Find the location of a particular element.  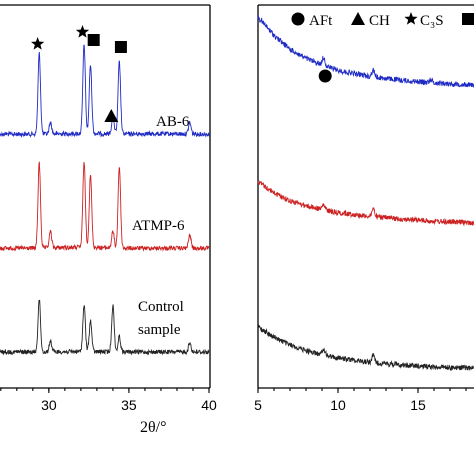

left-x-ticks: 30 35 40 is located at coordinates (108, 400).